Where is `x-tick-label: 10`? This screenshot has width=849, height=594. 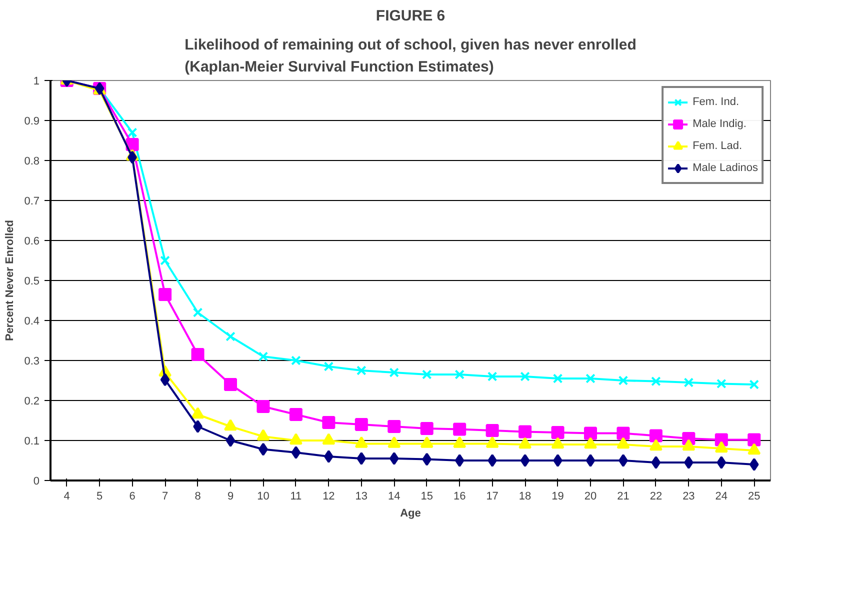
x-tick-label: 10 is located at coordinates (263, 496).